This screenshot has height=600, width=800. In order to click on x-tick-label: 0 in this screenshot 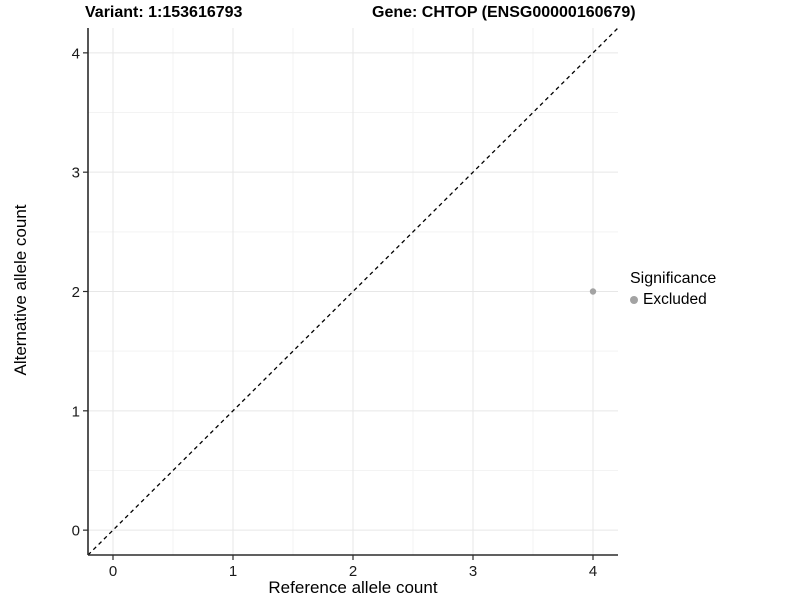, I will do `click(113, 571)`.